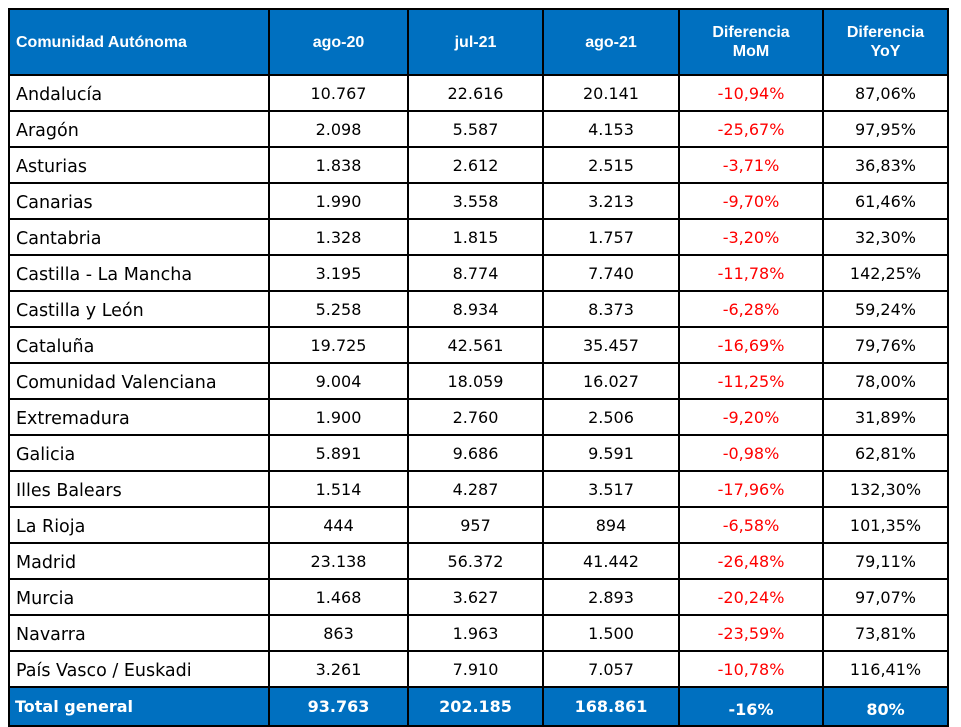 Image resolution: width=961 pixels, height=727 pixels. I want to click on cell-jul-21: 9.686, so click(475, 453).